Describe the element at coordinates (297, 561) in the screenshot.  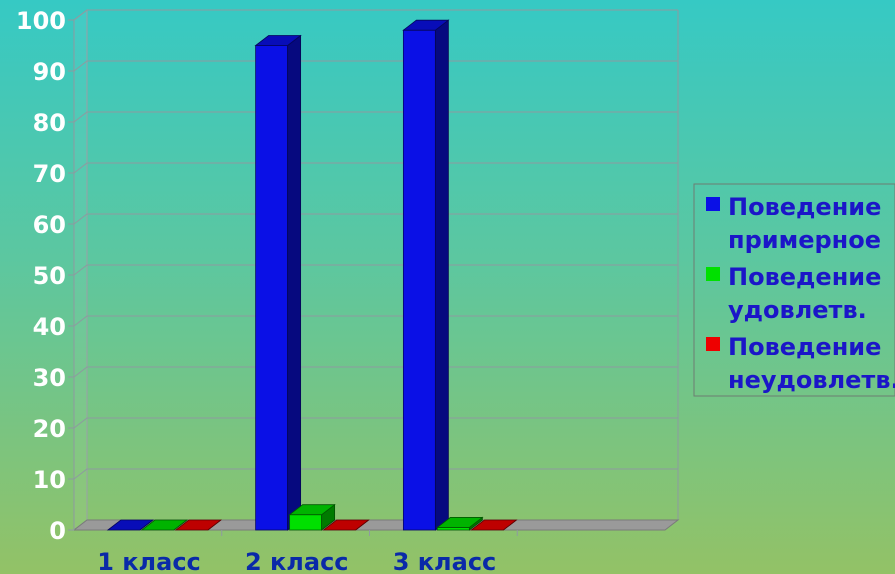
I see `x-tick-label: 2 класс` at that location.